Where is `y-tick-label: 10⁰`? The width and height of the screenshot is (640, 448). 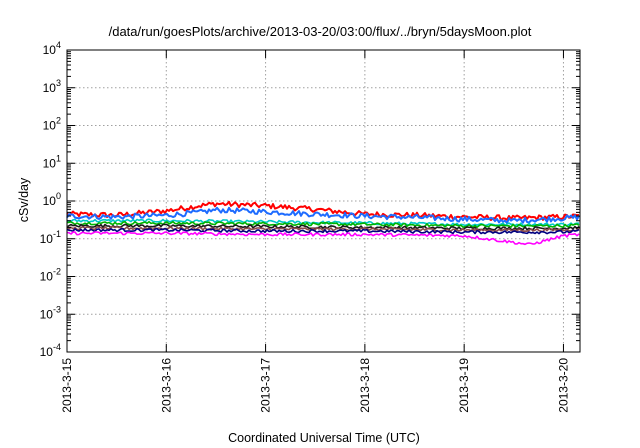 y-tick-label: 10⁰ is located at coordinates (52, 199).